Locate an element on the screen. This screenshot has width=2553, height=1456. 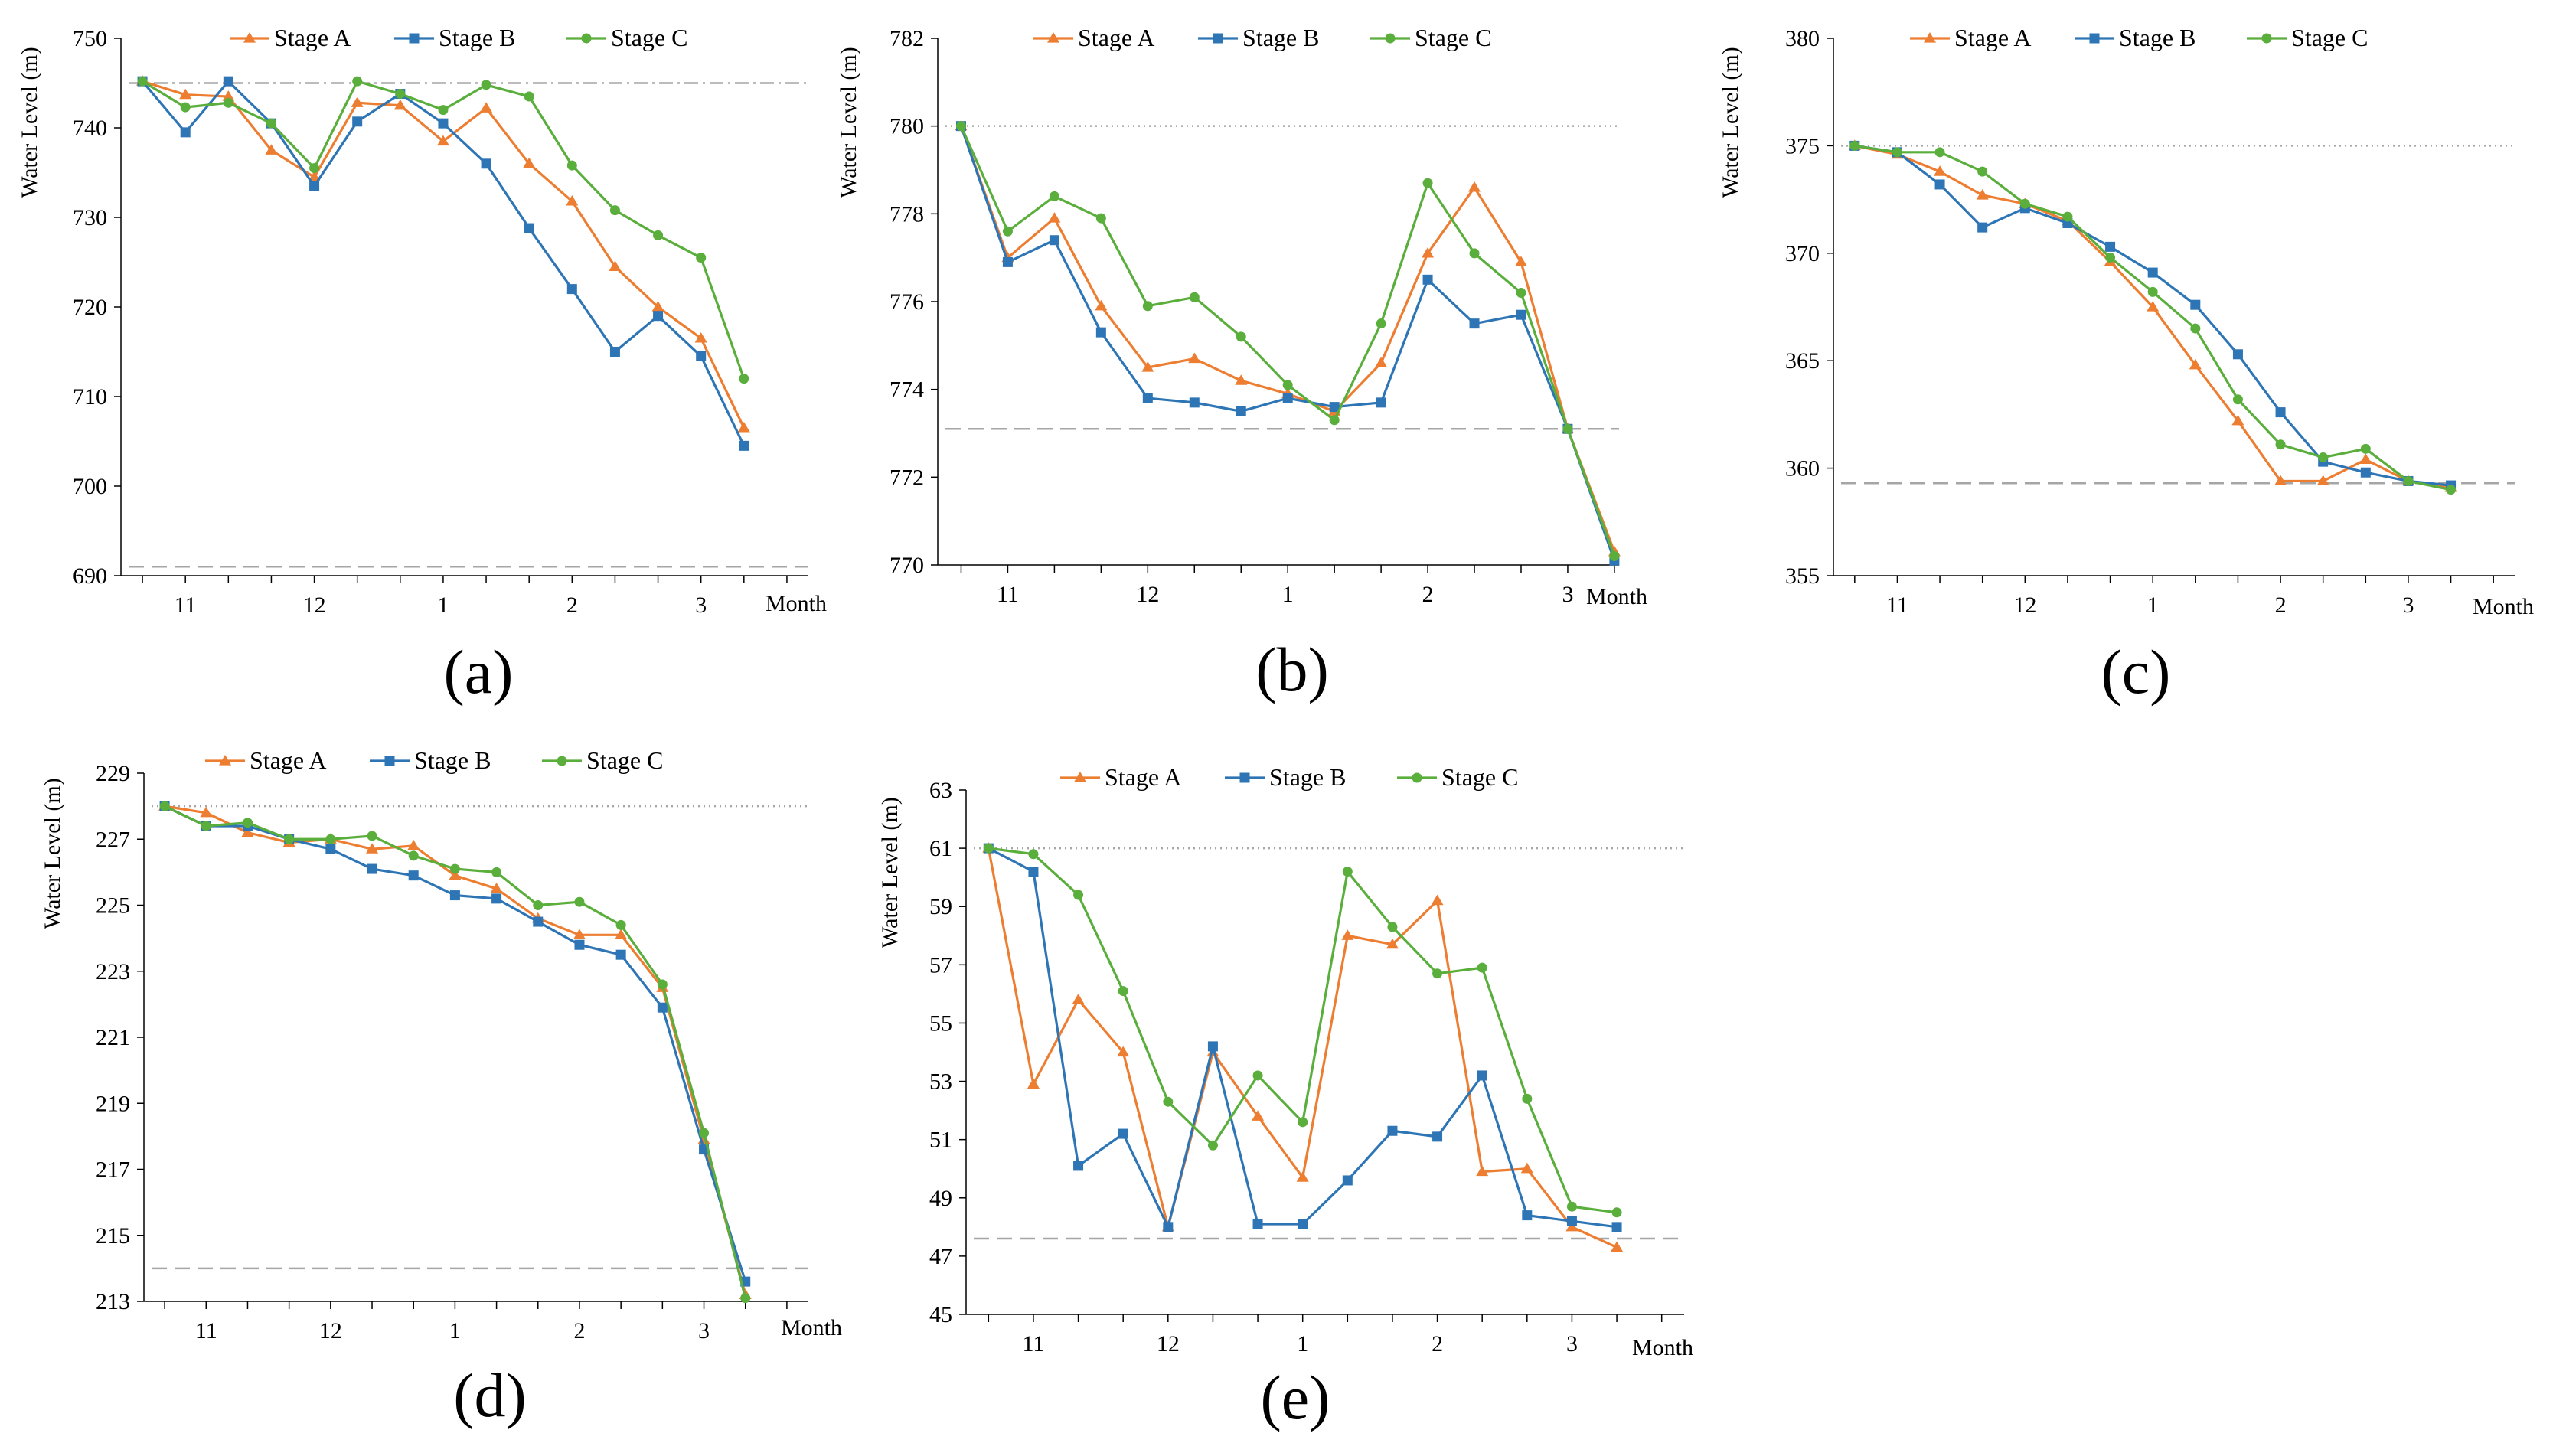
panel-label: (b) is located at coordinates (1292, 669).